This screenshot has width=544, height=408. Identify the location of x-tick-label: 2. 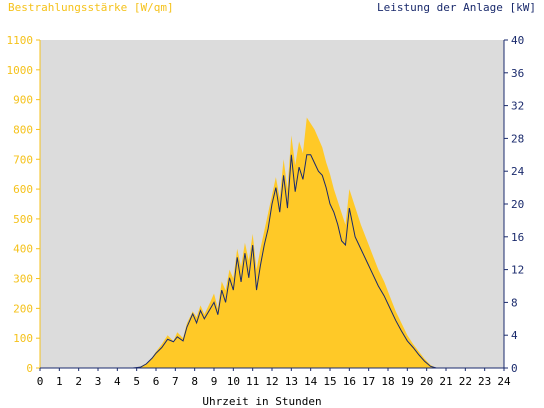
(78, 381).